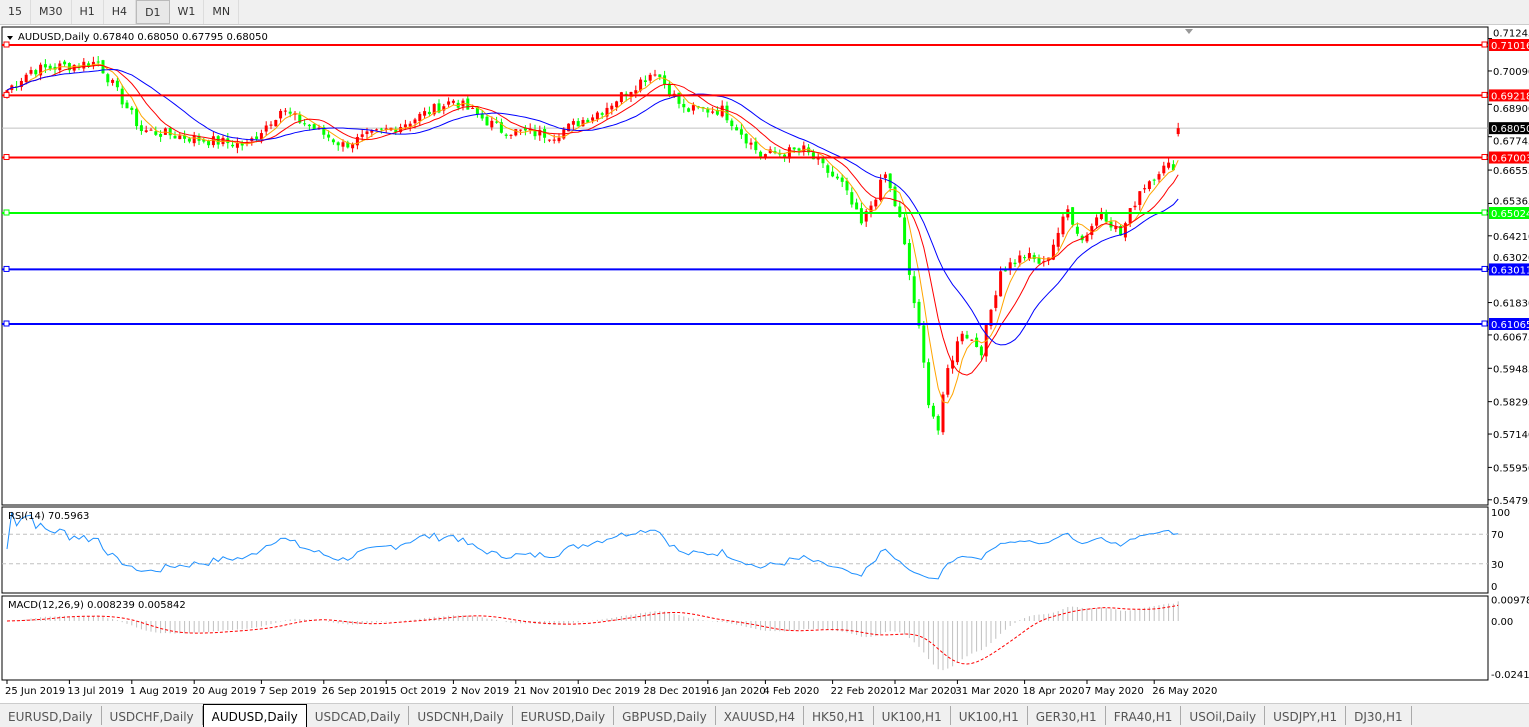 This screenshot has height=727, width=1529. I want to click on chart-tab: USDCNH,Daily, so click(461, 715).